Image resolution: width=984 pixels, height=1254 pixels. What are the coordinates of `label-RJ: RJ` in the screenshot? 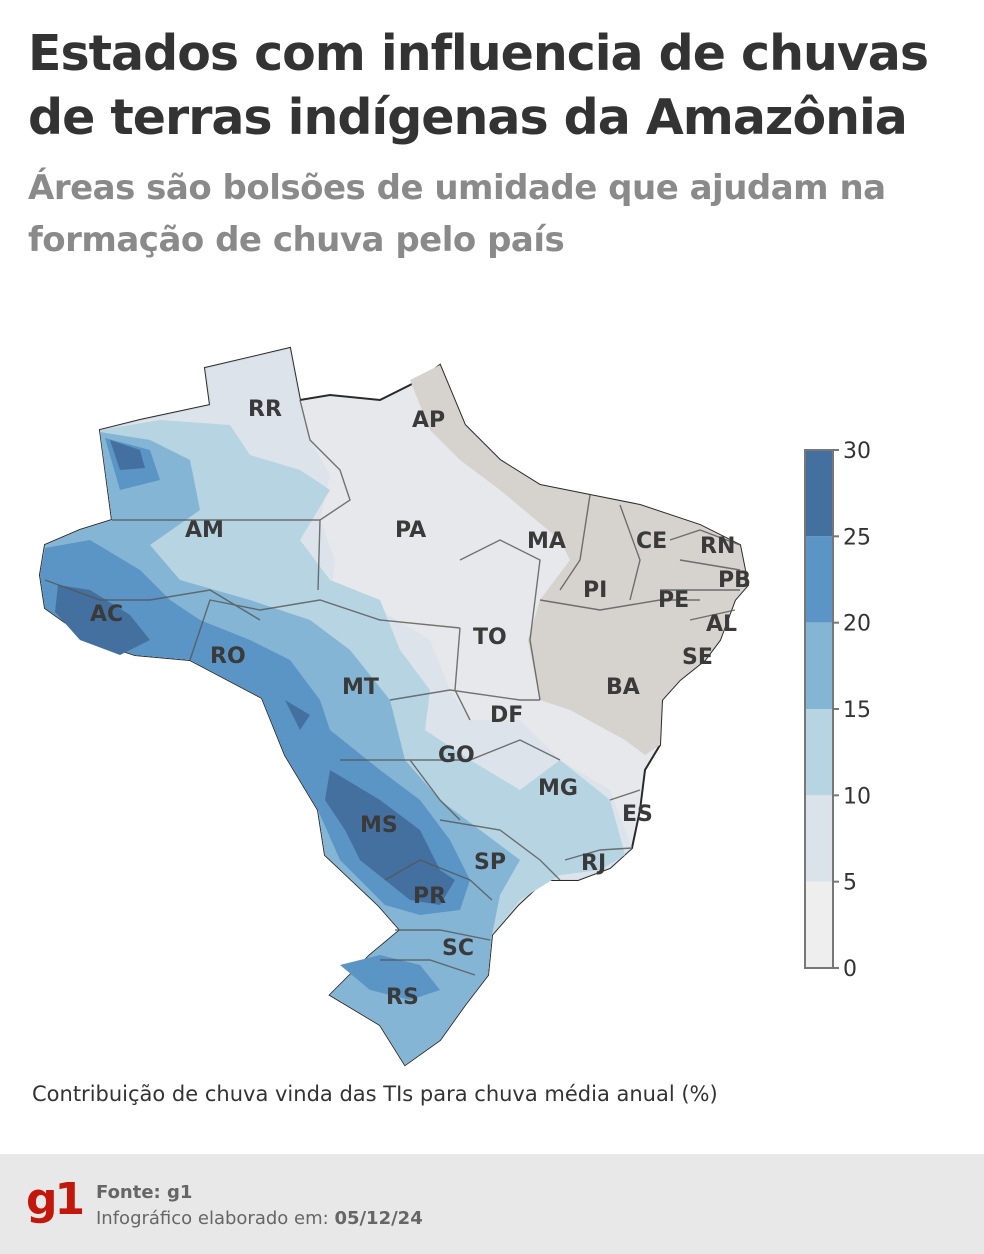 It's located at (593, 863).